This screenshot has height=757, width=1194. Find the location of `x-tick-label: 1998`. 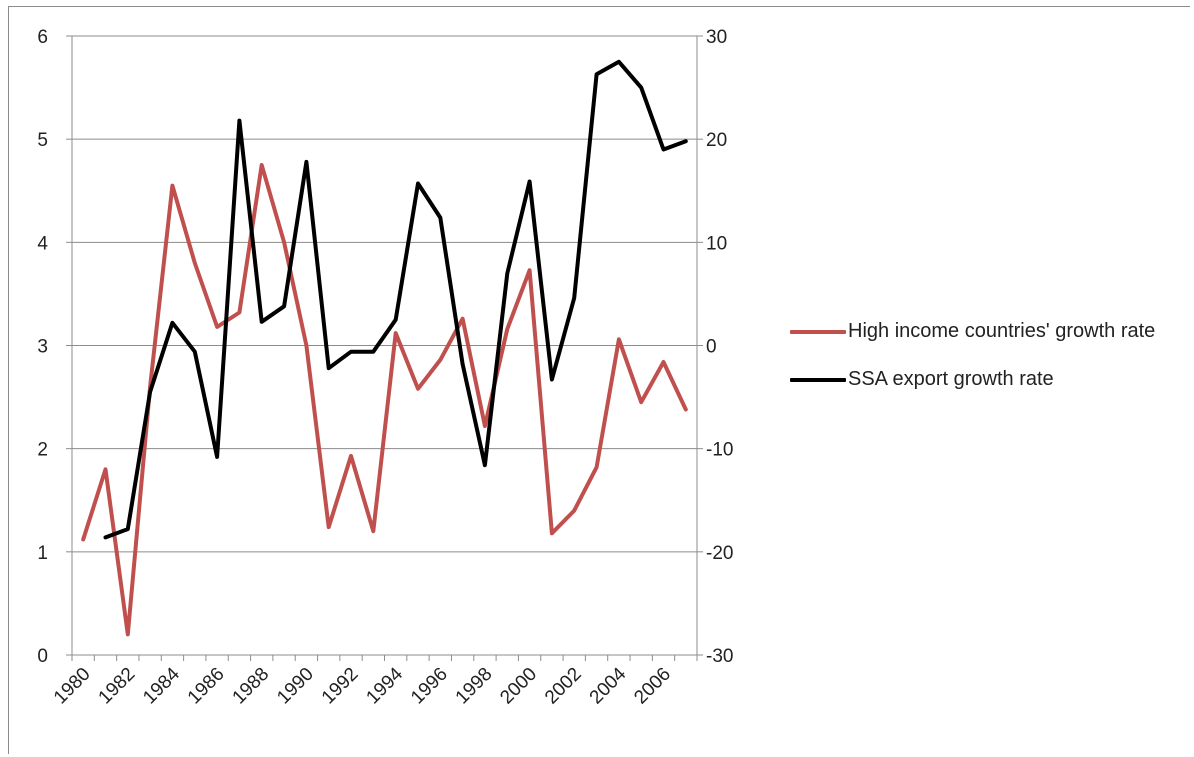

x-tick-label: 1998 is located at coordinates (474, 686).